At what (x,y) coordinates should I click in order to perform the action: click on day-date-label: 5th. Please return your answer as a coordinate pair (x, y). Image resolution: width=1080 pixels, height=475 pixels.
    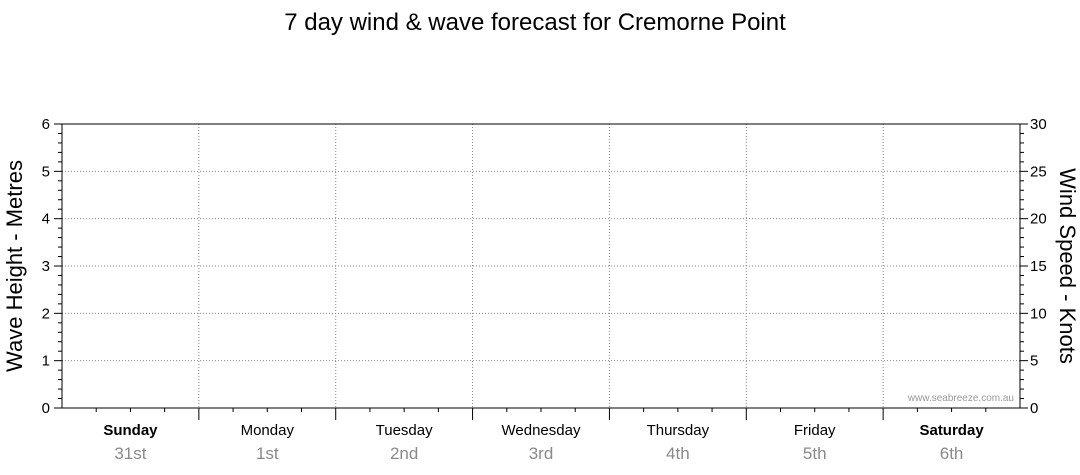
    Looking at the image, I should click on (815, 453).